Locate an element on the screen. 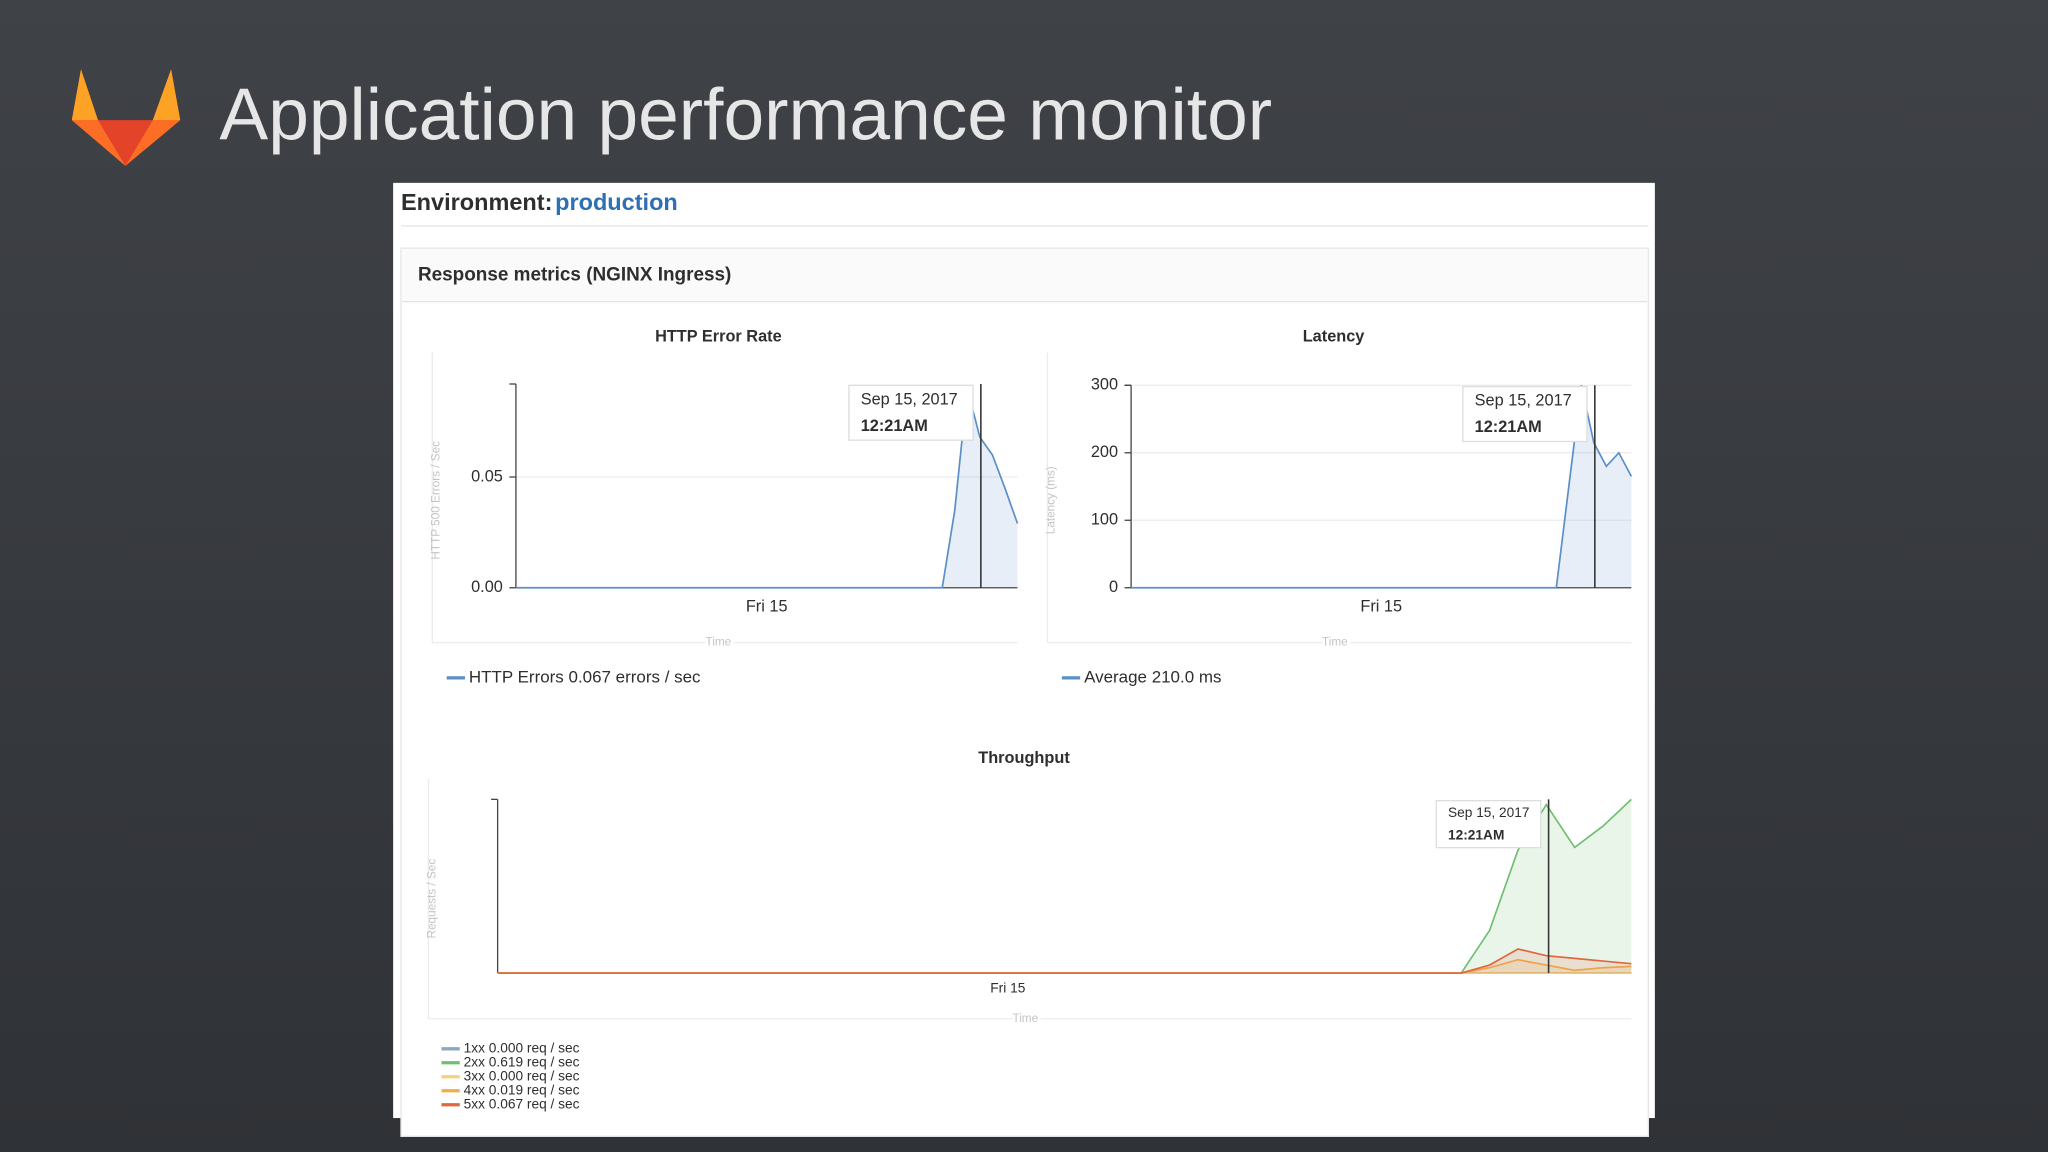 Image resolution: width=2048 pixels, height=1152 pixels. y-tick-label: 0 is located at coordinates (1113, 587).